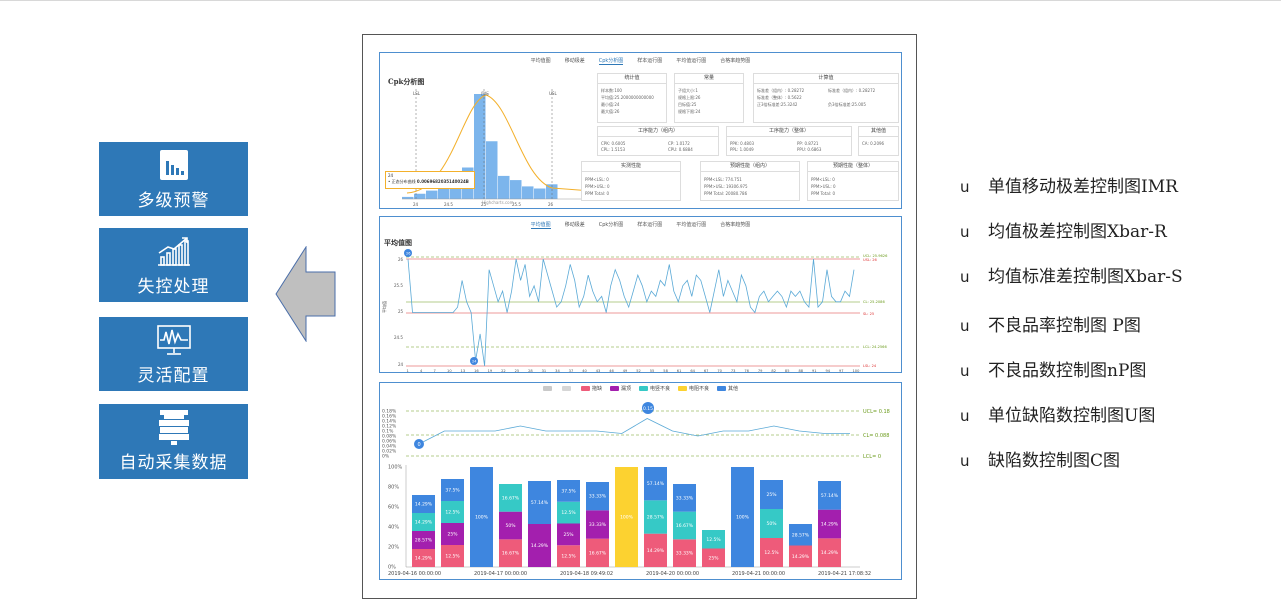 This screenshot has width=1281, height=600. What do you see at coordinates (870, 260) in the screenshot?
I see `usl-label: USL: 26` at bounding box center [870, 260].